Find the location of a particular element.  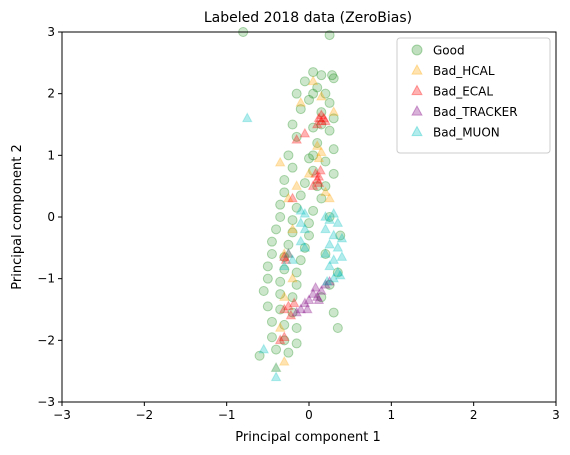

y-tick-label: 0 is located at coordinates (51, 217).